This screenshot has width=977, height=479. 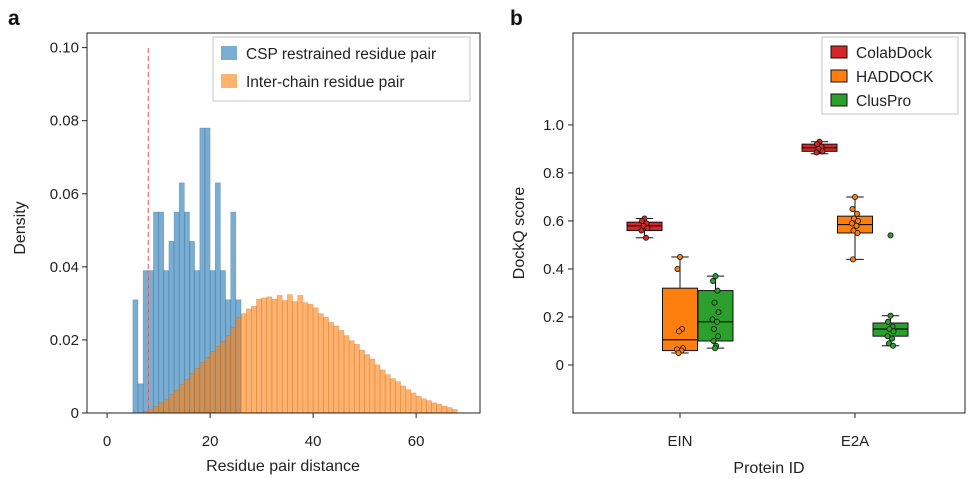 I want to click on y-tick-label: 0.10, so click(x=64, y=48).